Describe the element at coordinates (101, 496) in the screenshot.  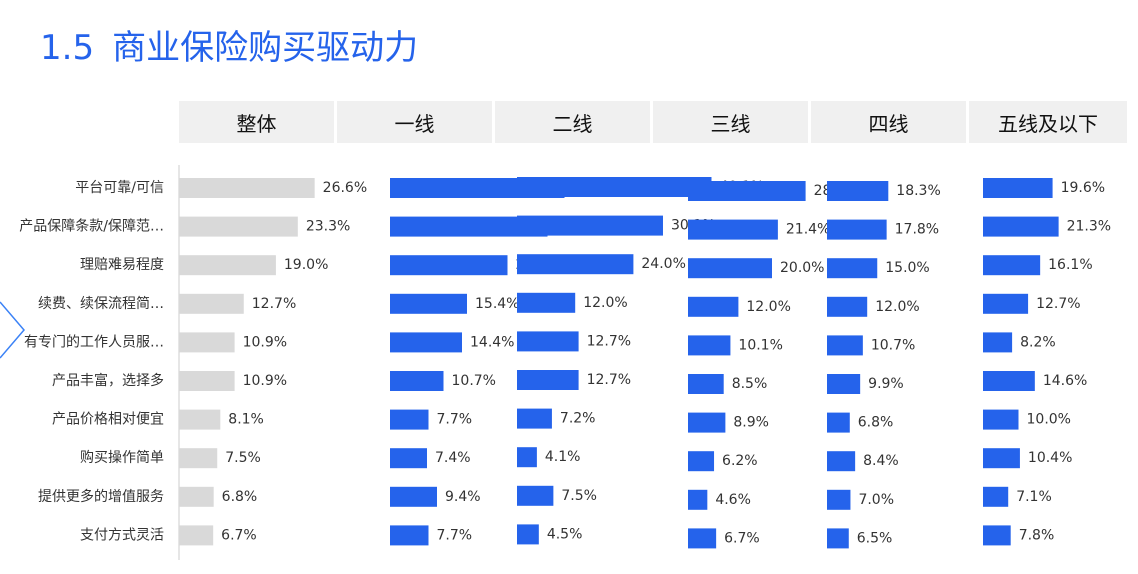
I see `category-label: 提供更多的增值服务` at that location.